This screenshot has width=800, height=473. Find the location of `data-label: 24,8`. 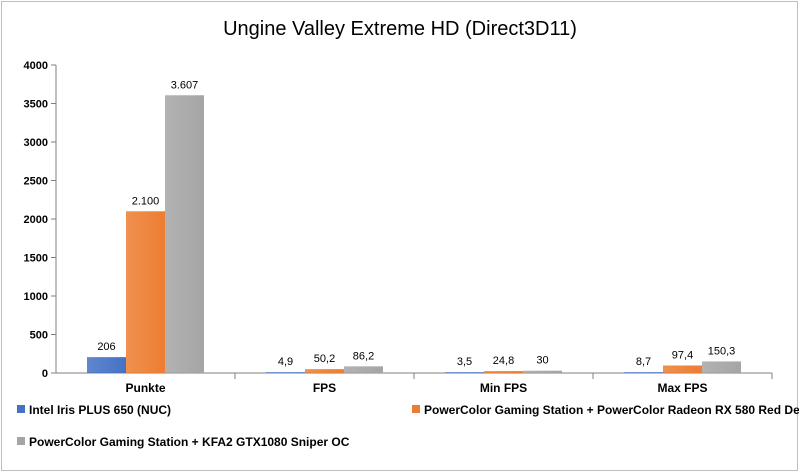

data-label: 24,8 is located at coordinates (503, 361).